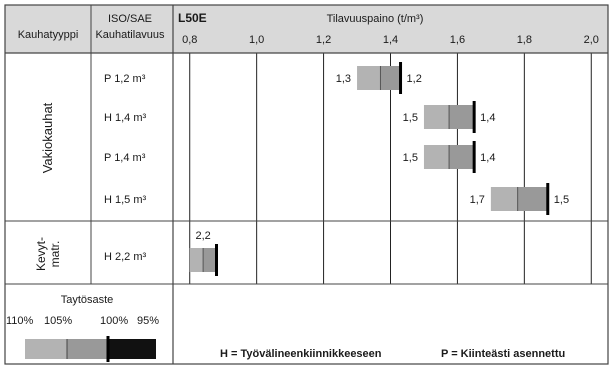 The image size is (613, 369). What do you see at coordinates (46, 349) in the screenshot?
I see `legend-bar-light` at bounding box center [46, 349].